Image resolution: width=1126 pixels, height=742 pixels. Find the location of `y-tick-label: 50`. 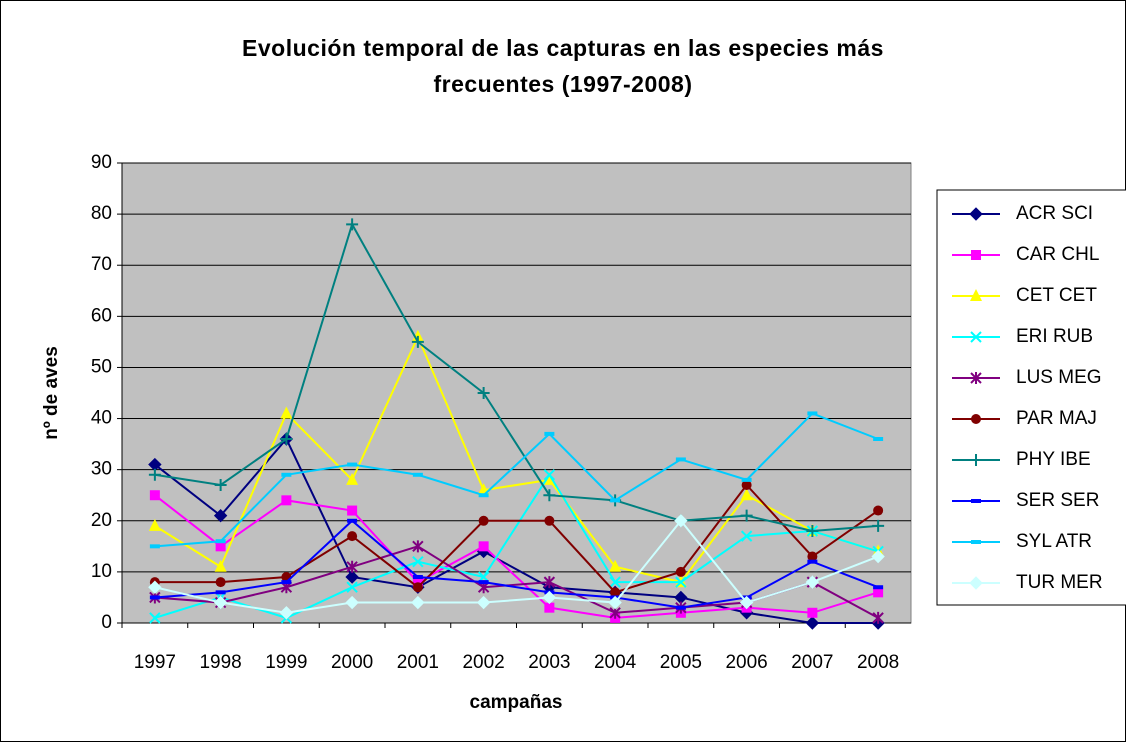

y-tick-label: 50 is located at coordinates (101, 366).